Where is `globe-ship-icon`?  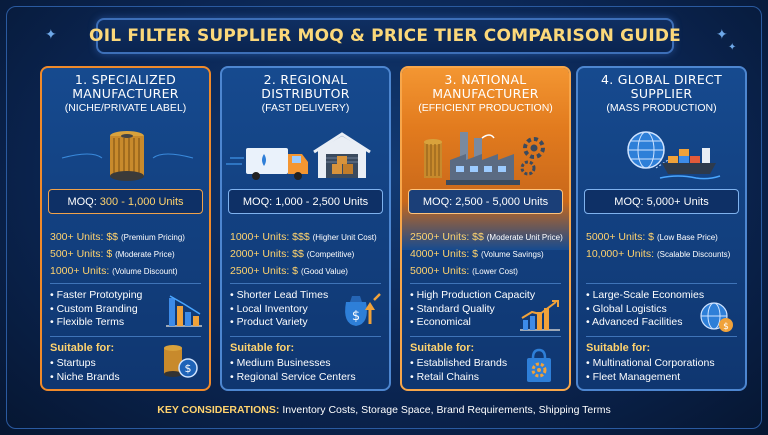 globe-ship-icon is located at coordinates (674, 155).